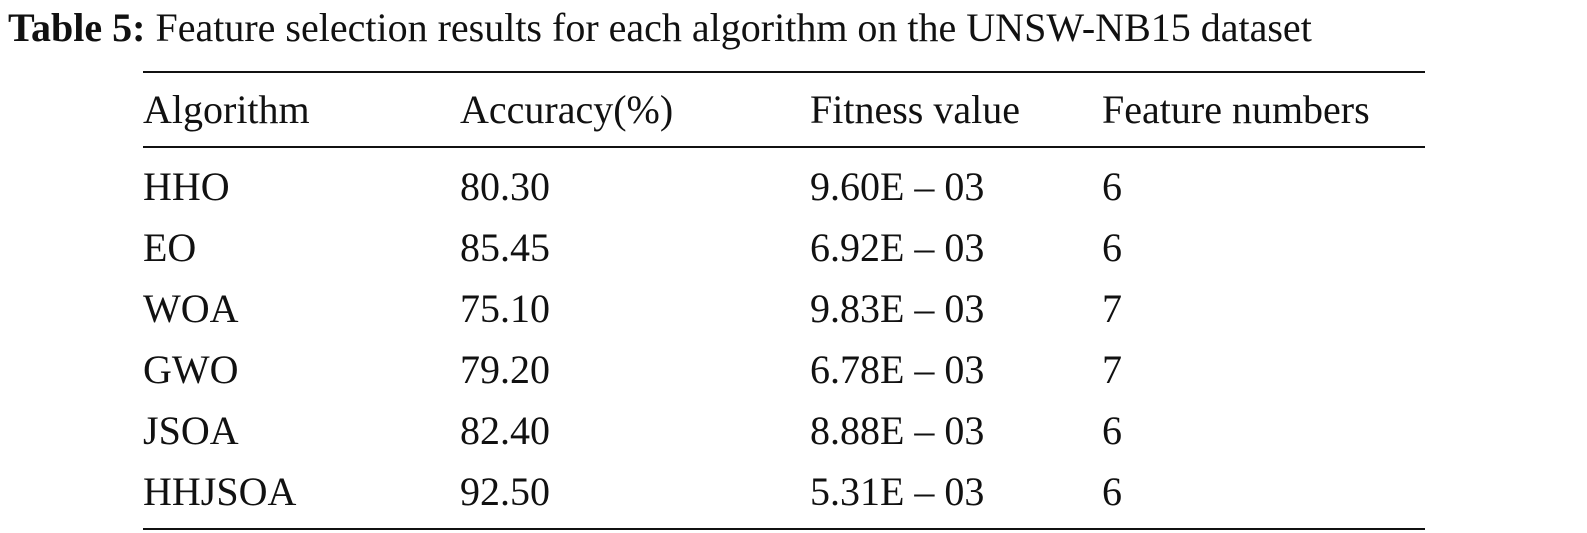 The image size is (1587, 533). Describe the element at coordinates (897, 247) in the screenshot. I see `cell-fitness-value: 6.92E – 03` at that location.